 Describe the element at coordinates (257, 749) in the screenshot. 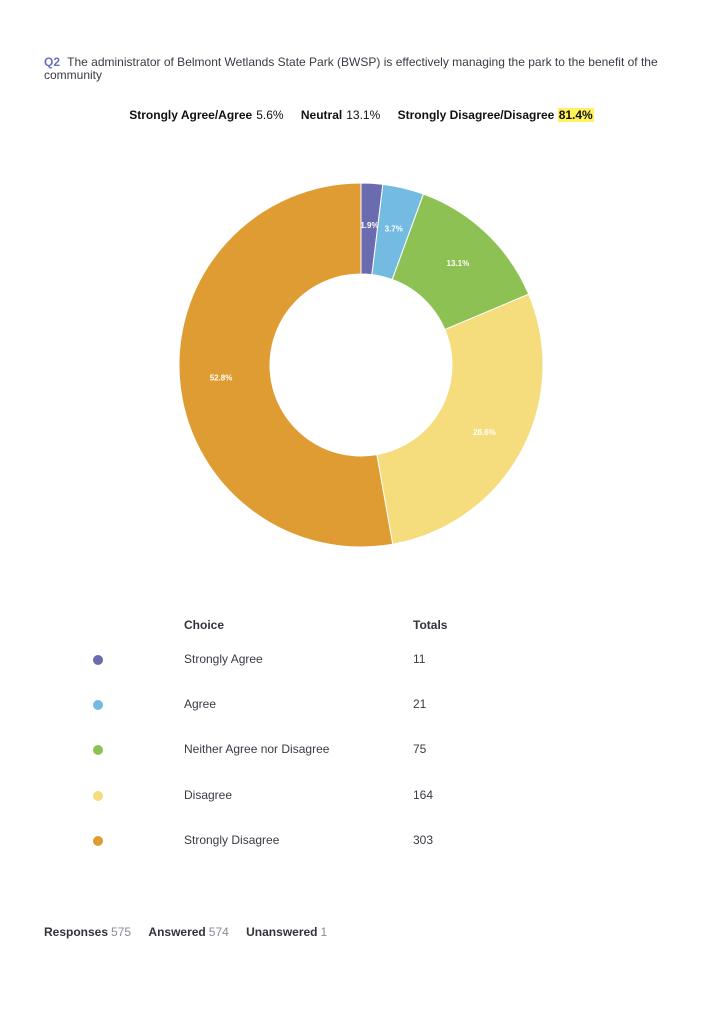

I see `choice-label: Neither Agree nor Disagree` at that location.